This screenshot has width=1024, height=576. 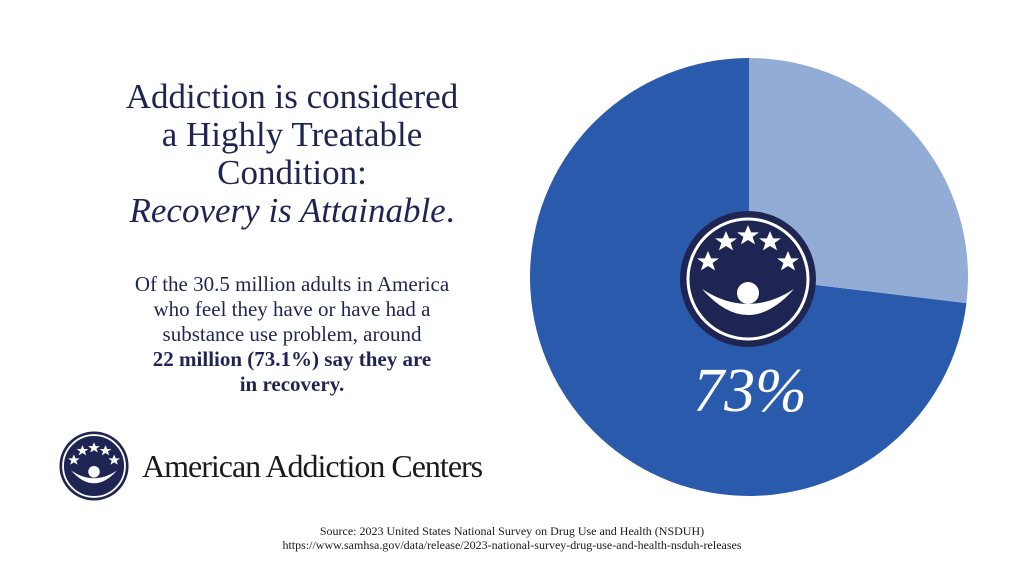 I want to click on brand-logo: American Addiction Centers, so click(x=270, y=466).